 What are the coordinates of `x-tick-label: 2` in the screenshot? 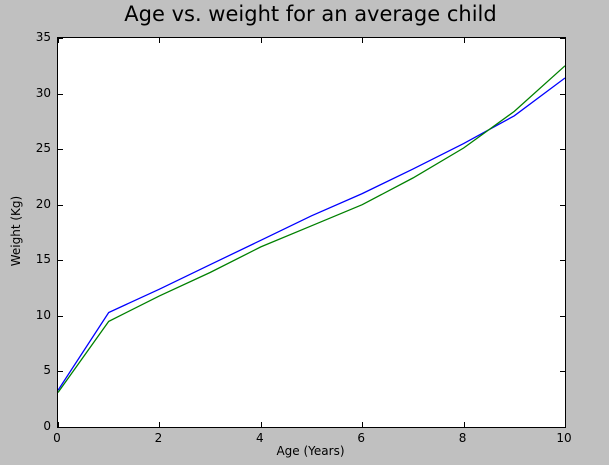 It's located at (158, 438).